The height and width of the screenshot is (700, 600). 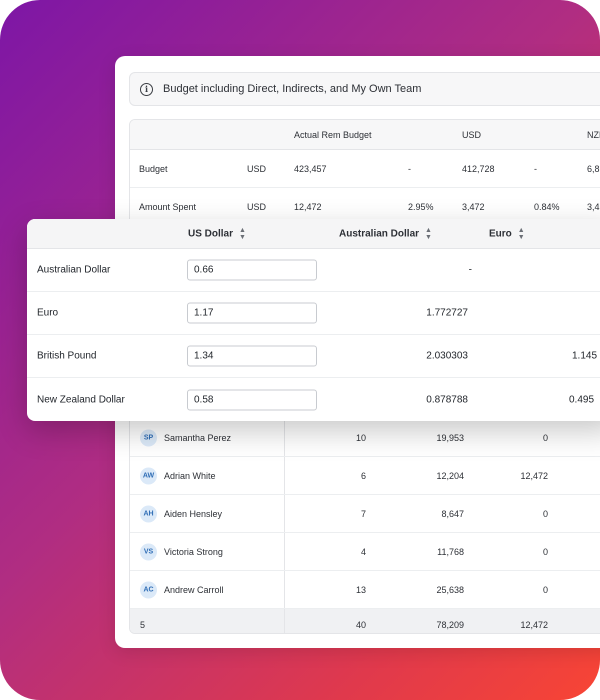 What do you see at coordinates (168, 206) in the screenshot?
I see `row-label: Amount Spent` at bounding box center [168, 206].